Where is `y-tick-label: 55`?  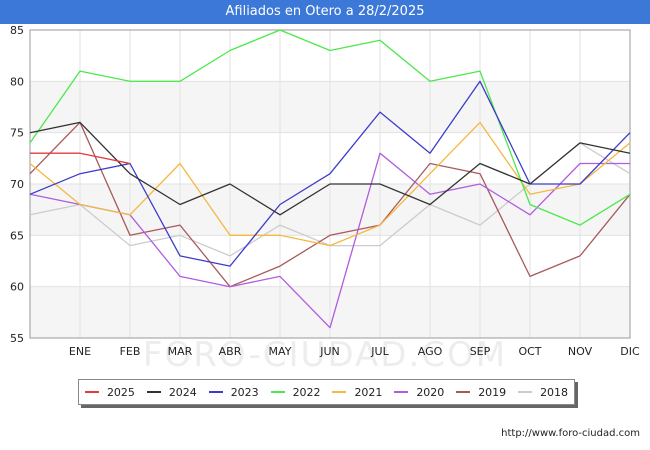 y-tick-label: 55 is located at coordinates (17, 338).